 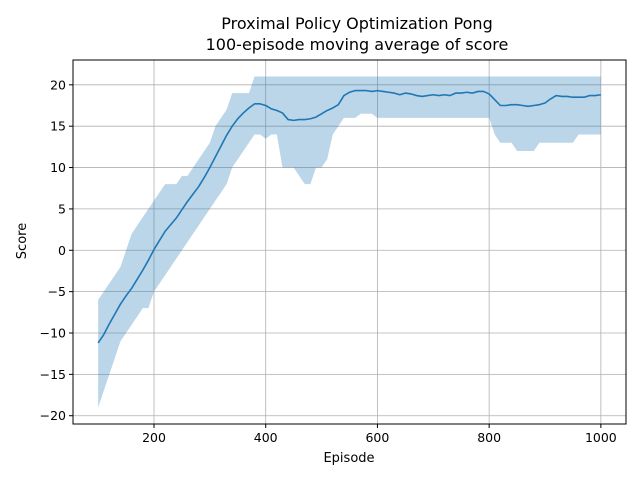 I want to click on chart-subtitle: 100-episode moving average of score, so click(x=357, y=44).